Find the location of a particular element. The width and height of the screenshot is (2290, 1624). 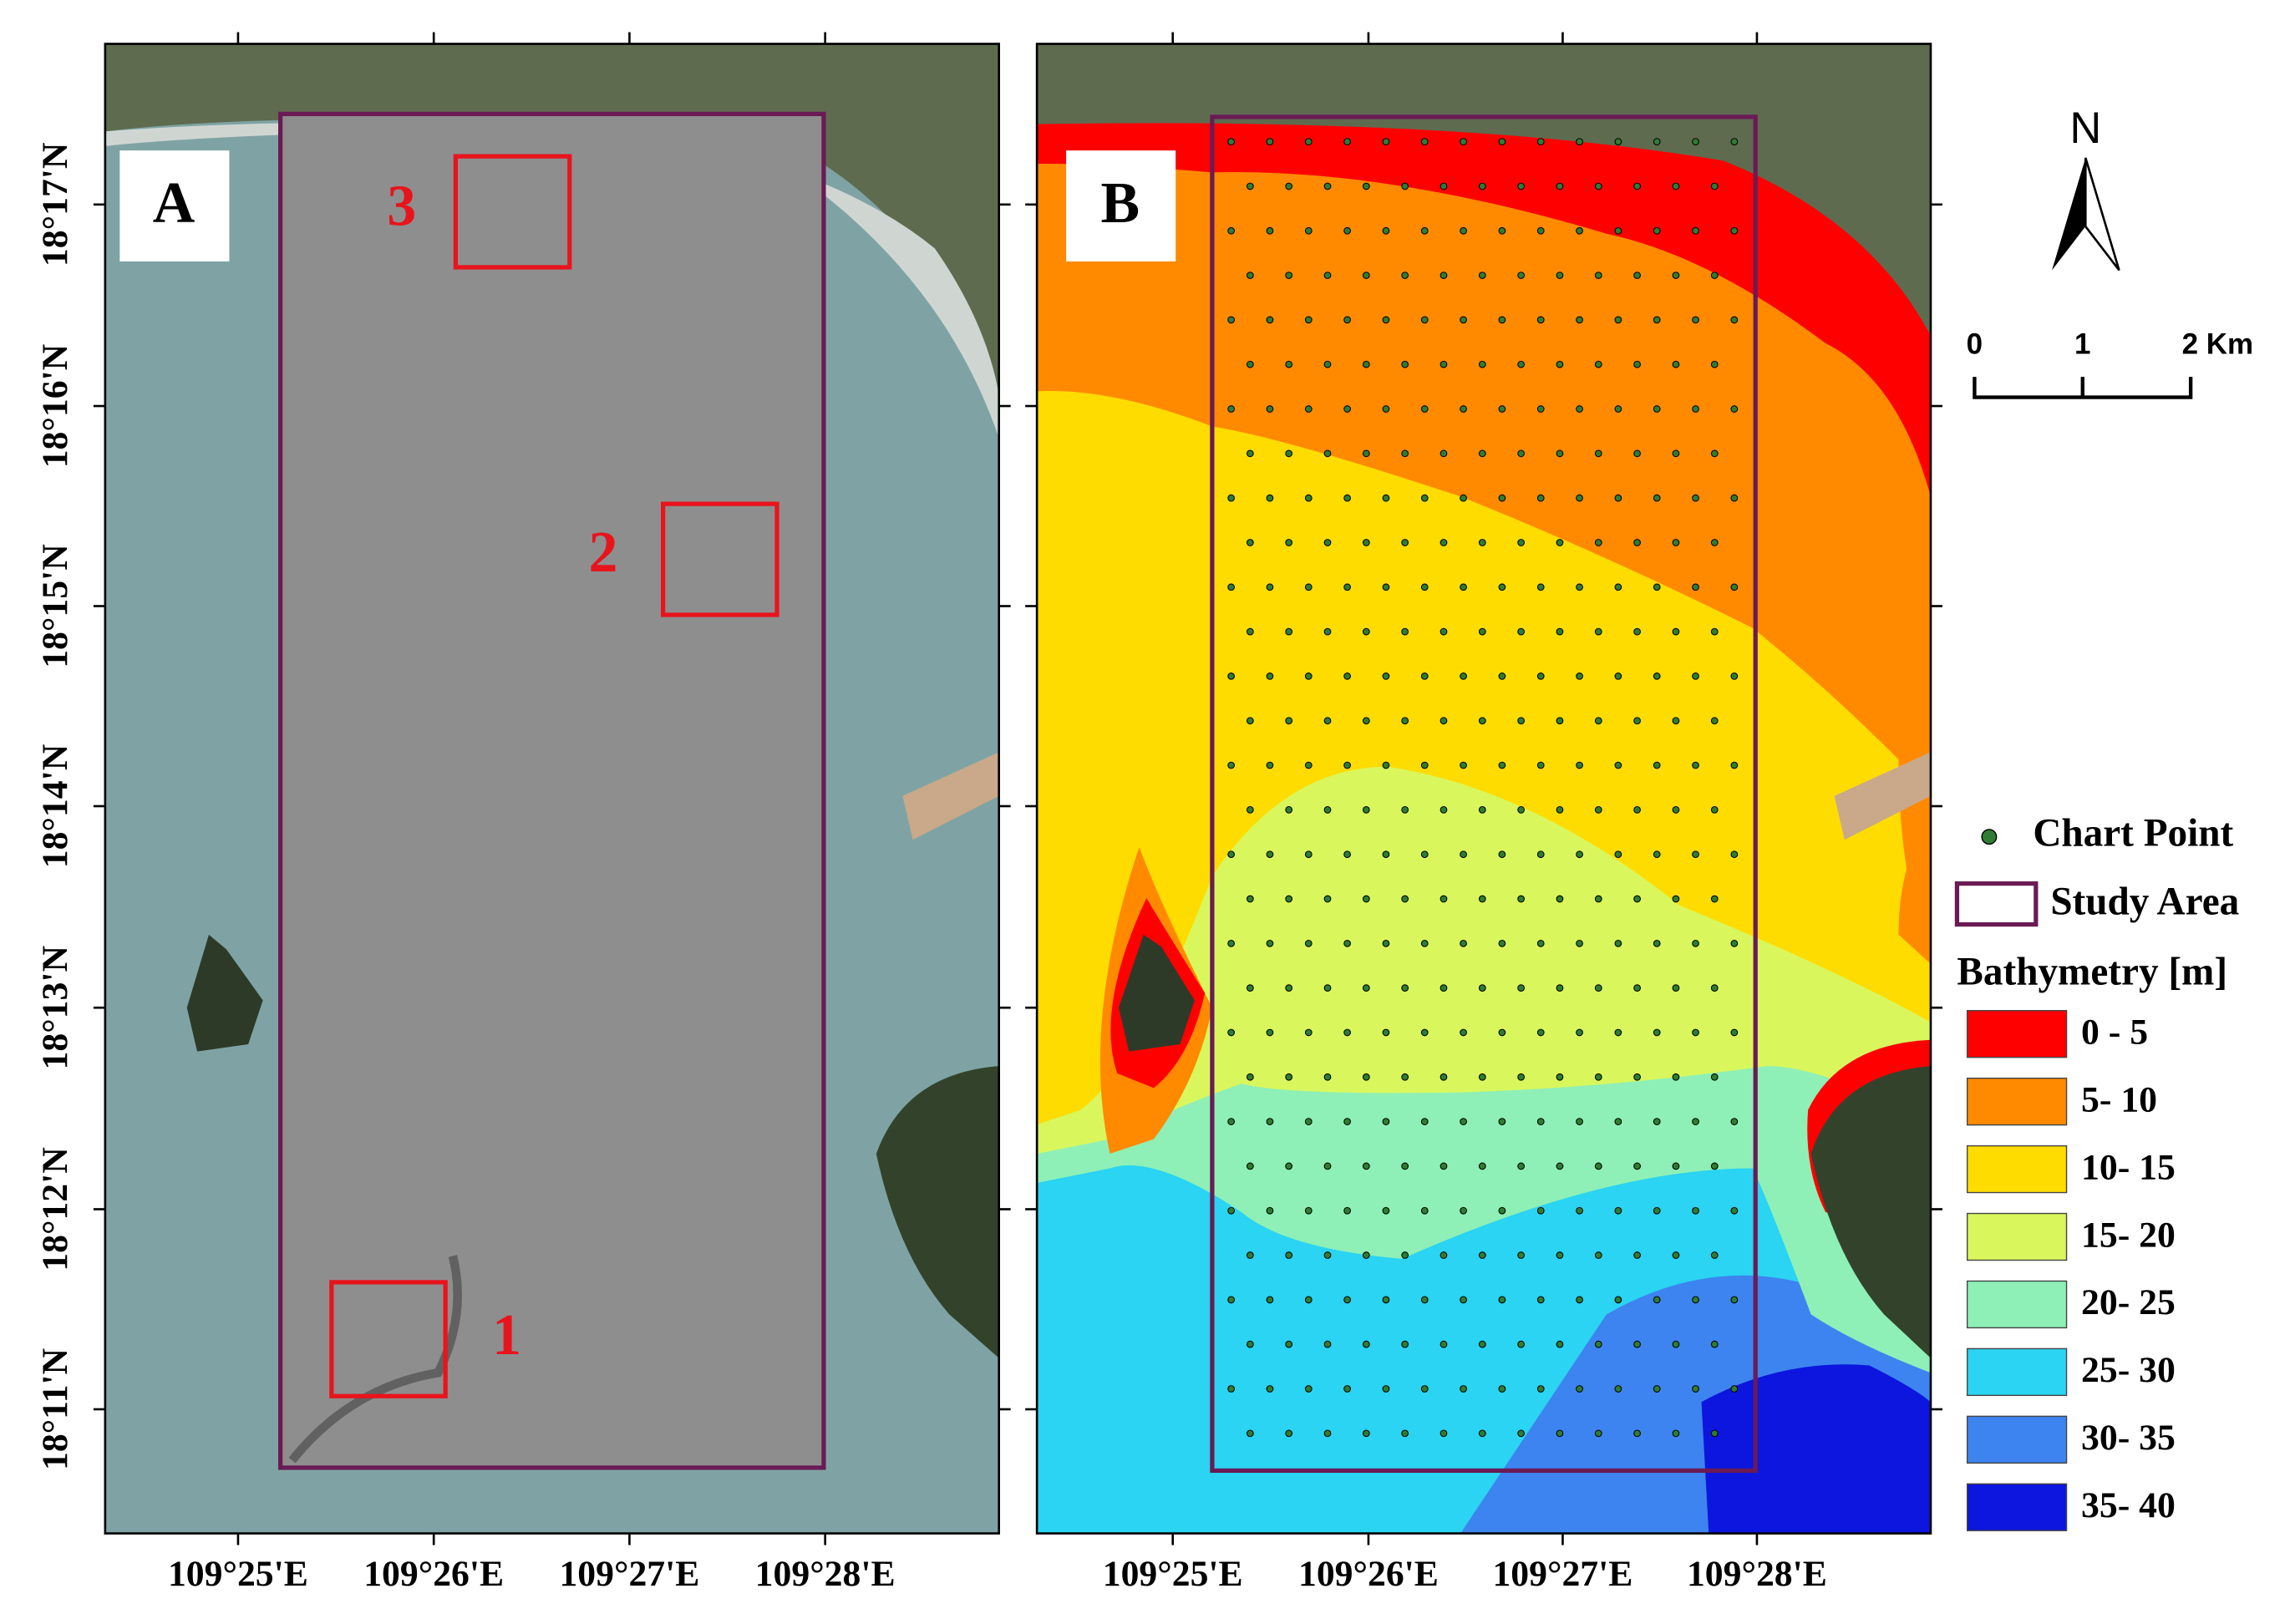

north-label: N is located at coordinates (2085, 128).